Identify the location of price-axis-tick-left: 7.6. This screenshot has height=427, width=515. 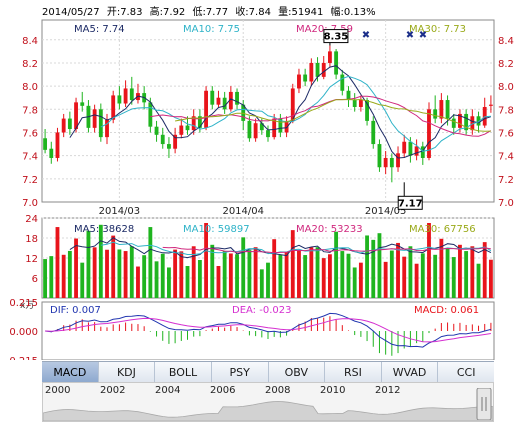
(30, 133).